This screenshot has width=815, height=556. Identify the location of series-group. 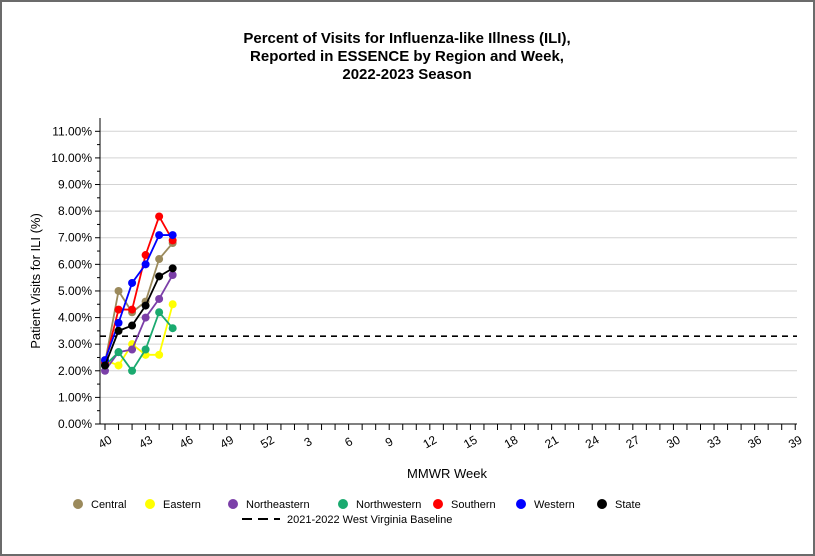
(139, 293).